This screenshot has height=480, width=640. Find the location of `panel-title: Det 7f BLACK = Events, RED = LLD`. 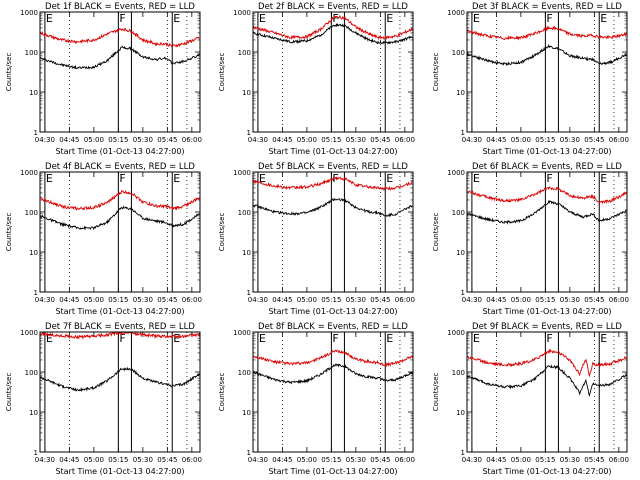

panel-title: Det 7f BLACK = Events, RED = LLD is located at coordinates (120, 327).